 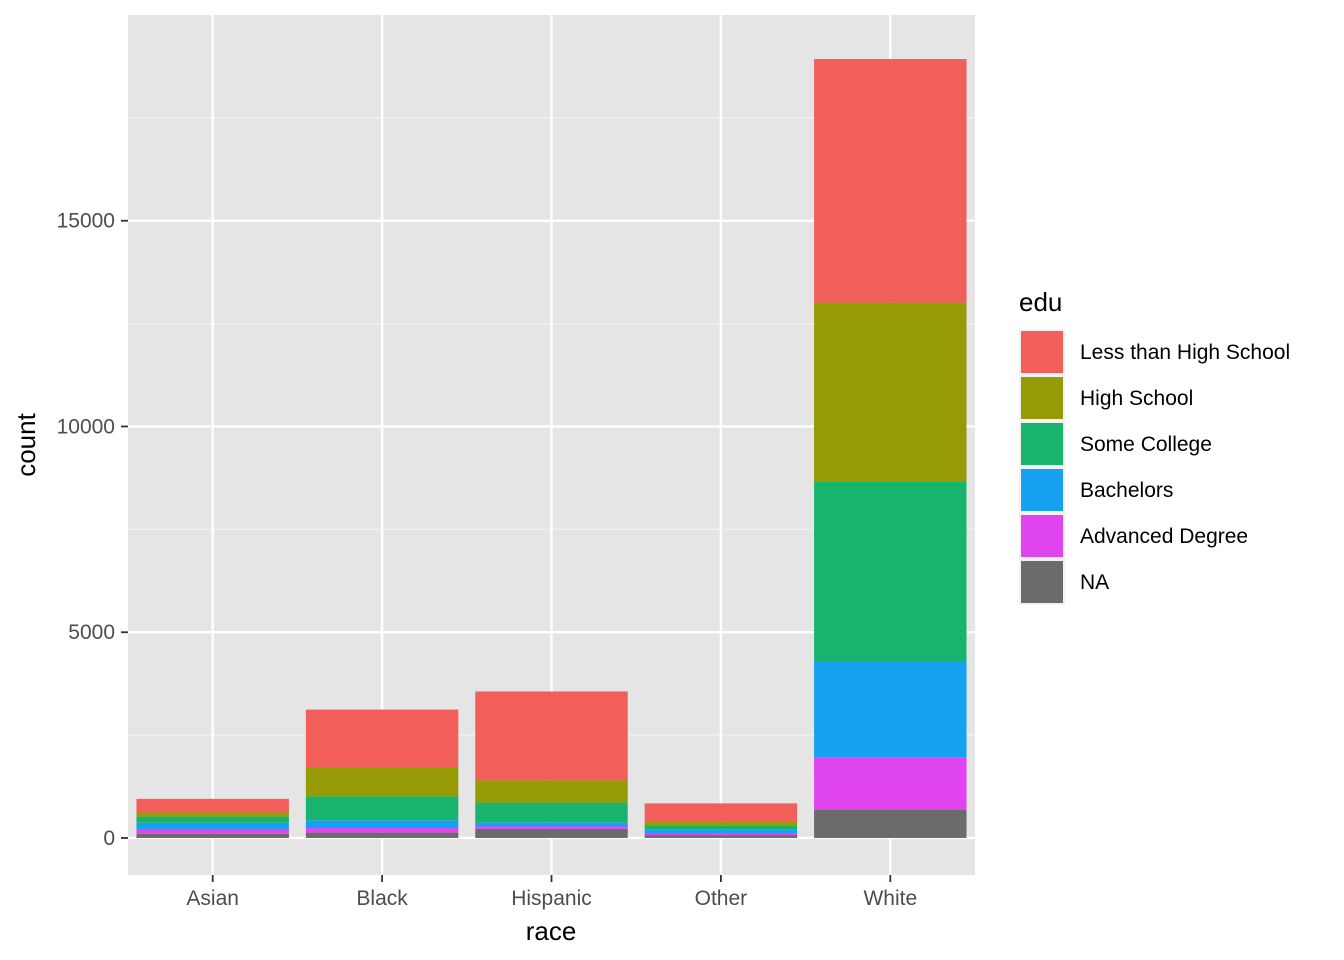 I want to click on legend-label: High School, so click(x=1136, y=398).